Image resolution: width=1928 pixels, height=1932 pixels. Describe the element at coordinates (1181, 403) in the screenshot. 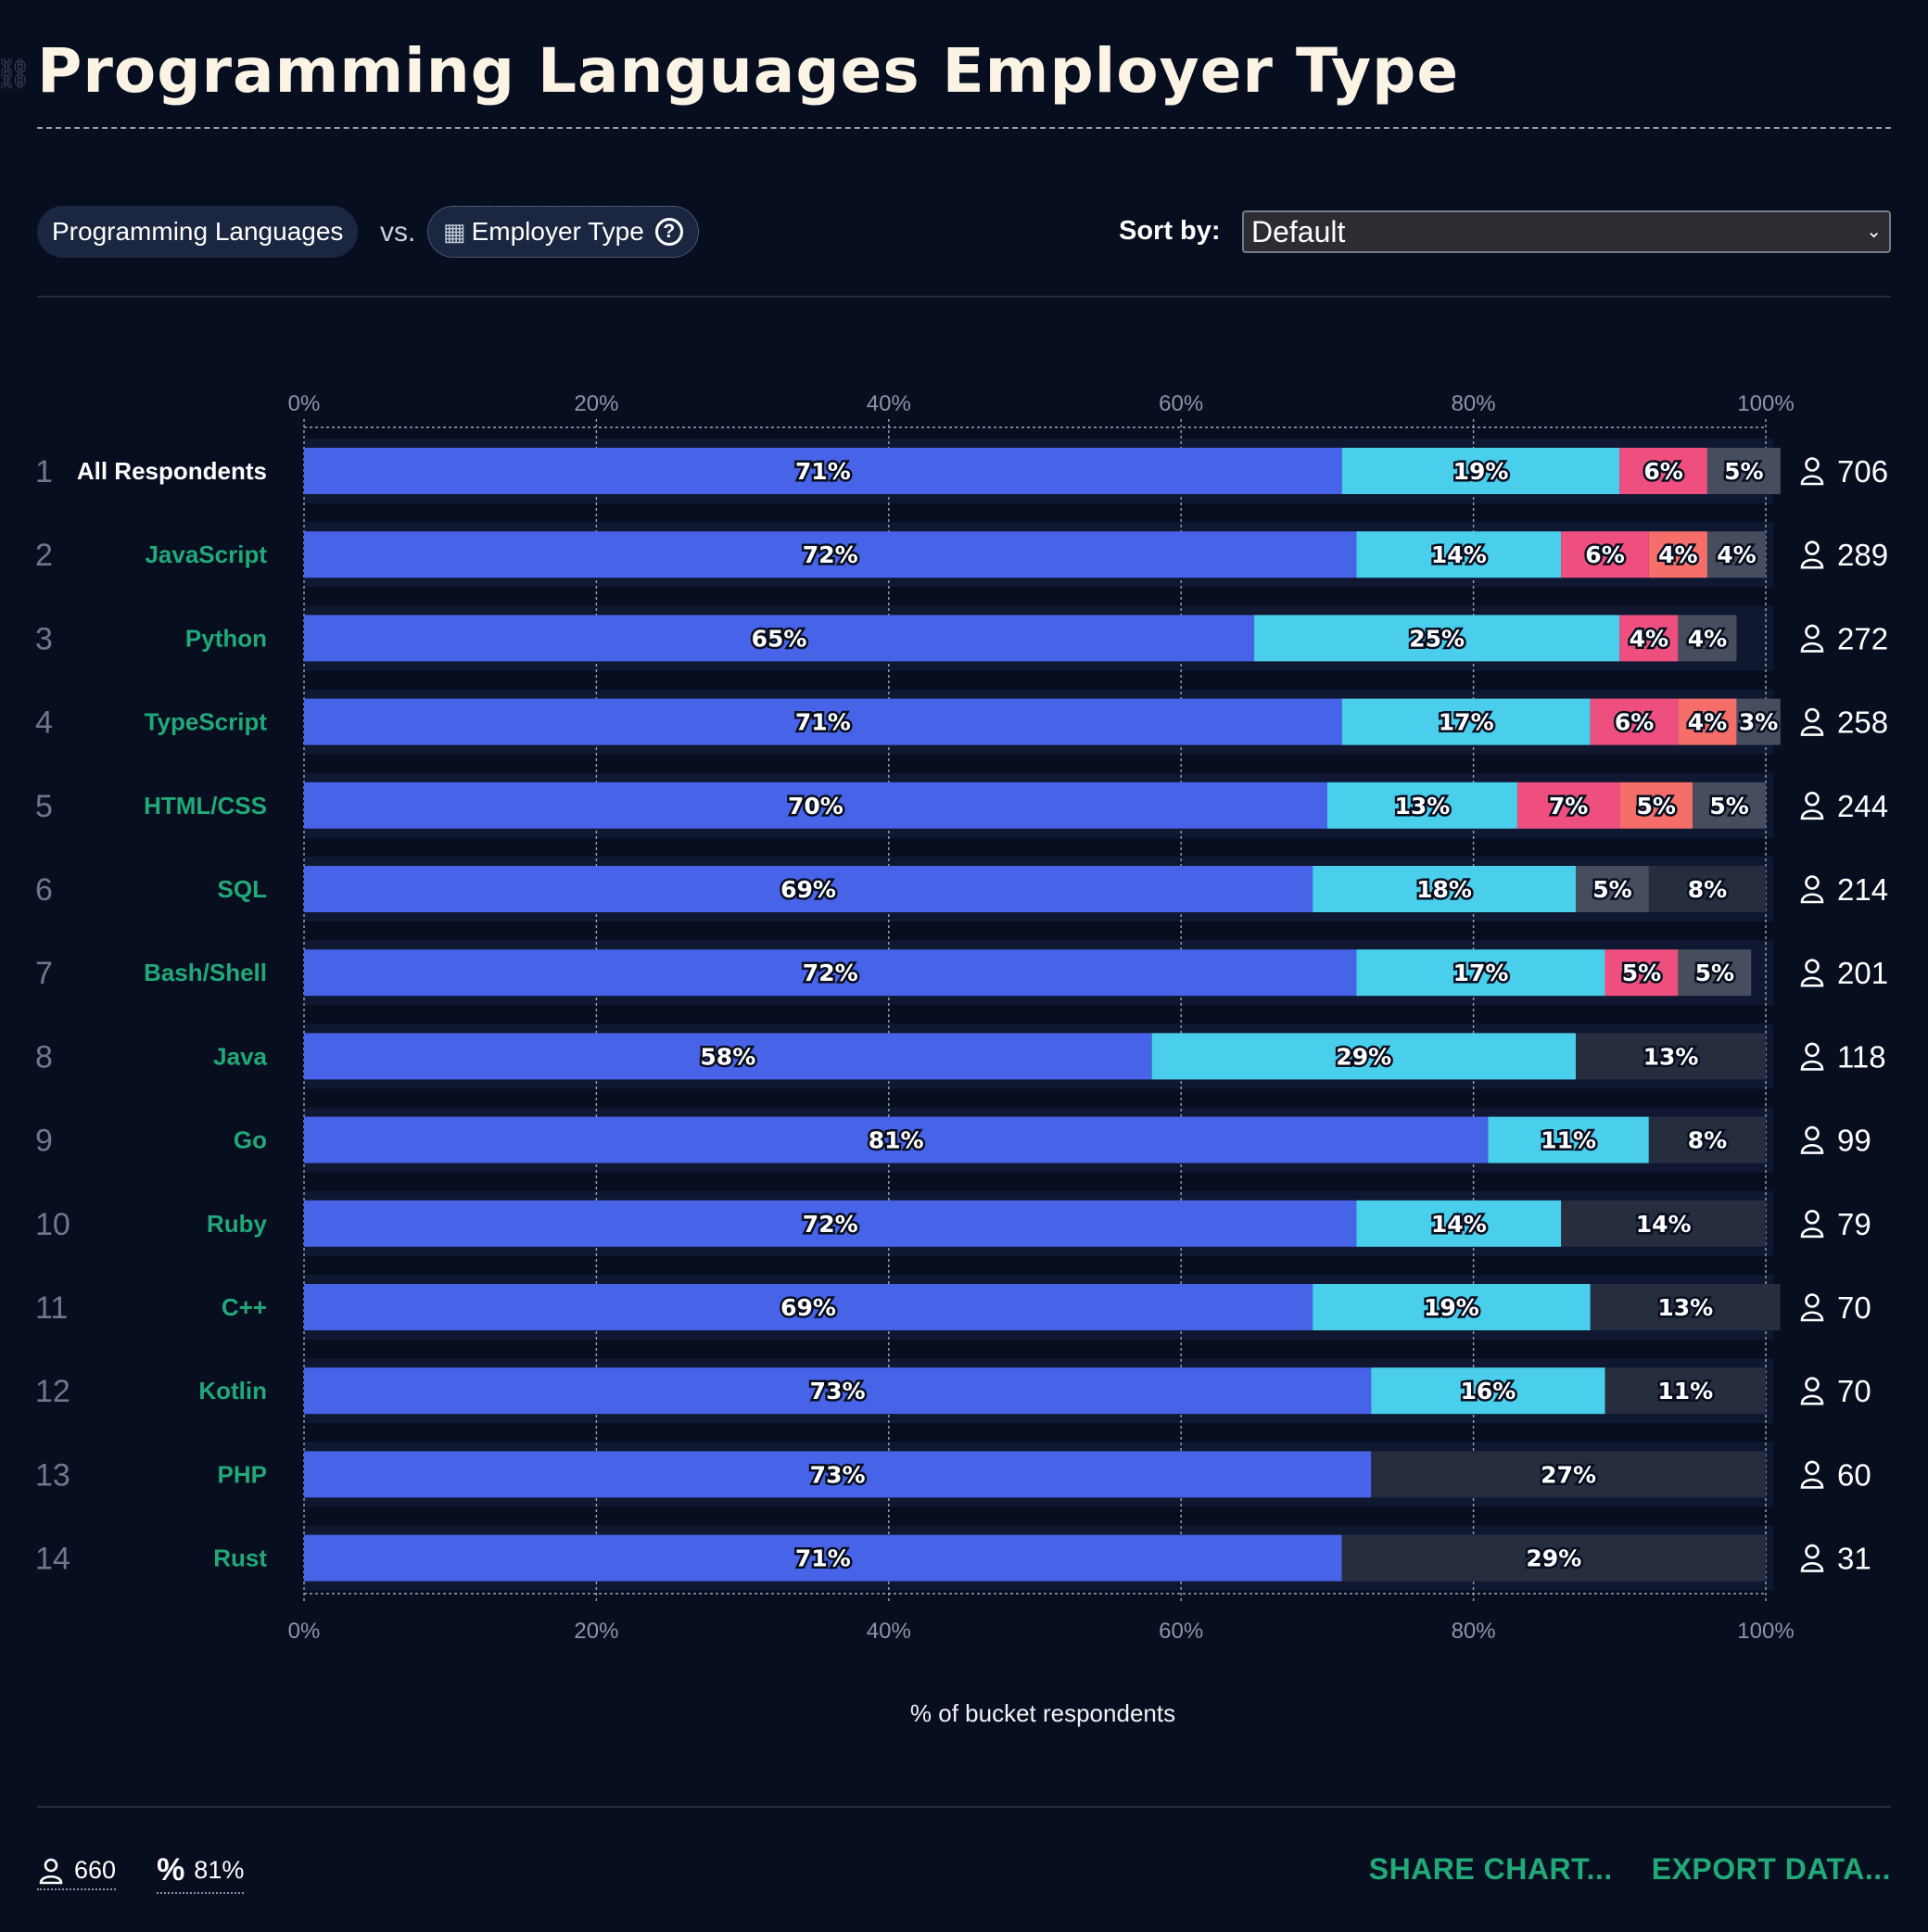

I see `x-tick-label-top: 60%` at that location.